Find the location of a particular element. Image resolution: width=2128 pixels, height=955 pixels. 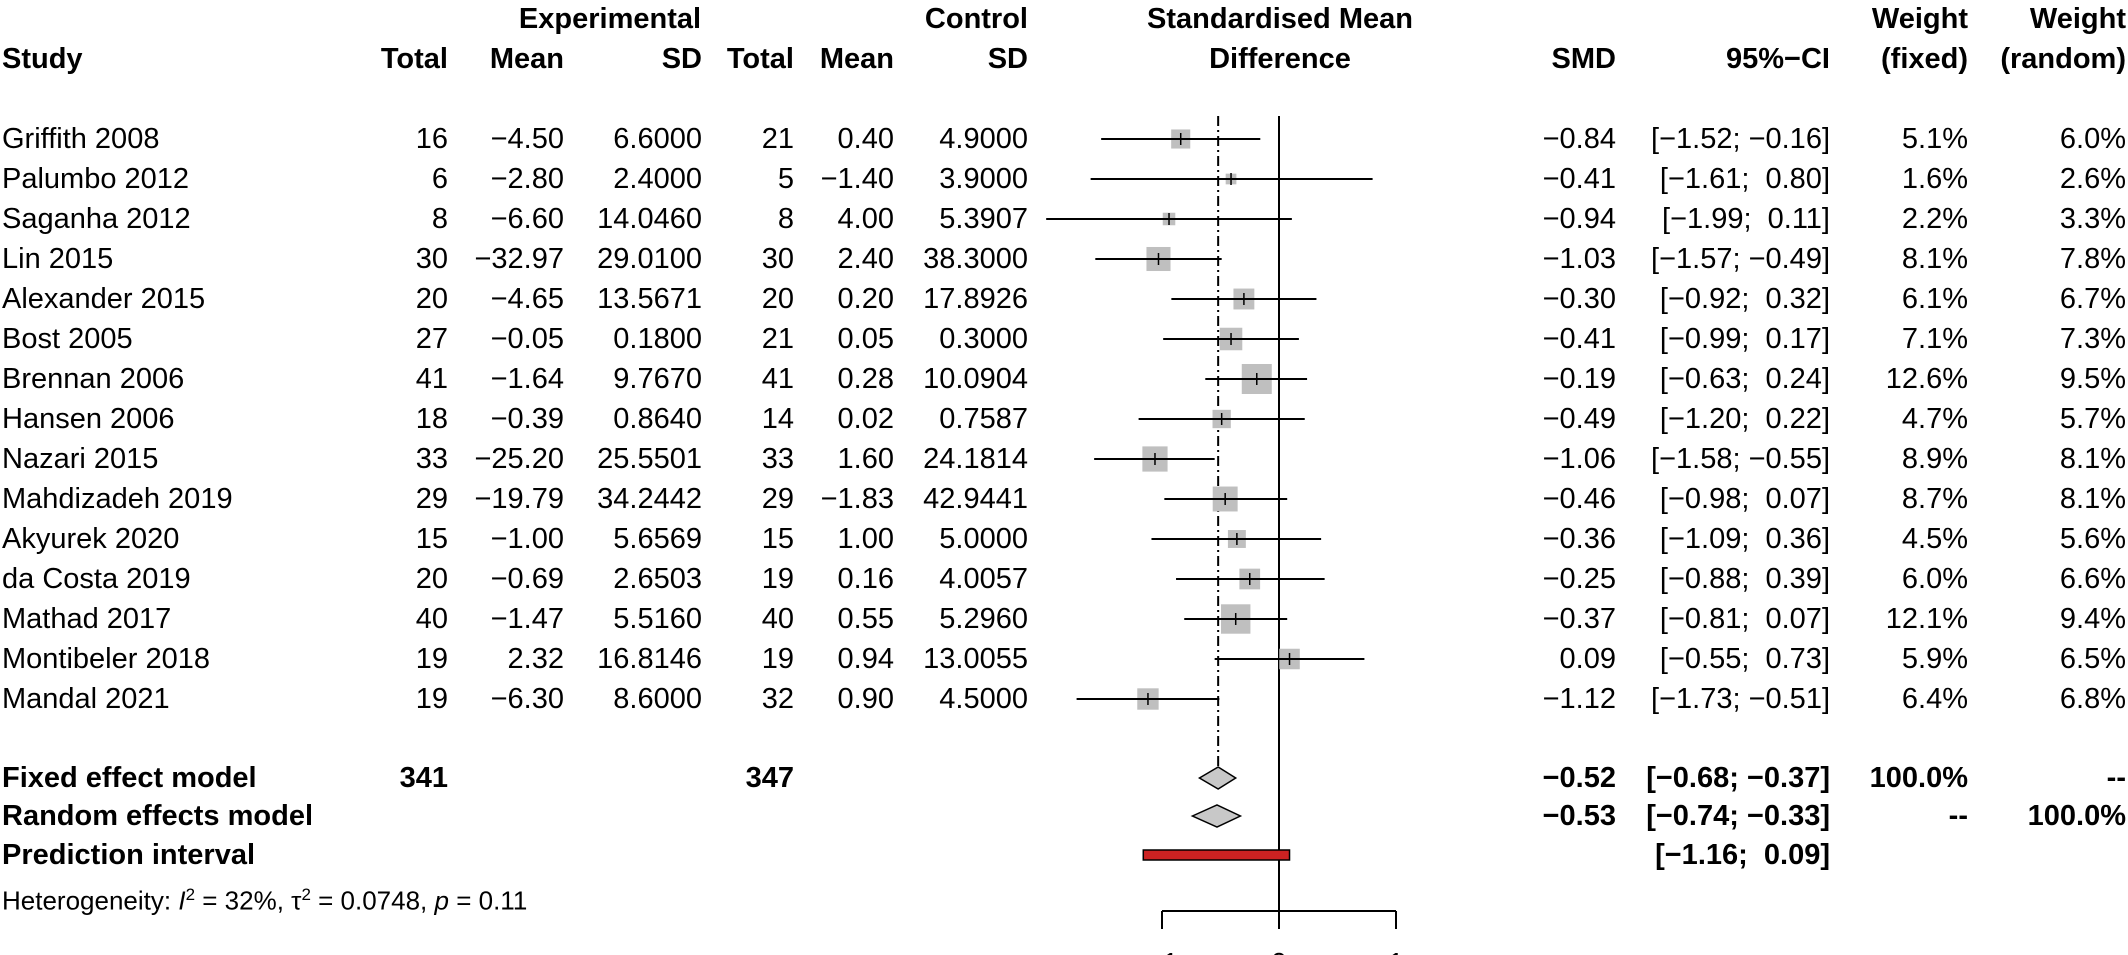

het-i2-sup: 2 is located at coordinates (190, 894).